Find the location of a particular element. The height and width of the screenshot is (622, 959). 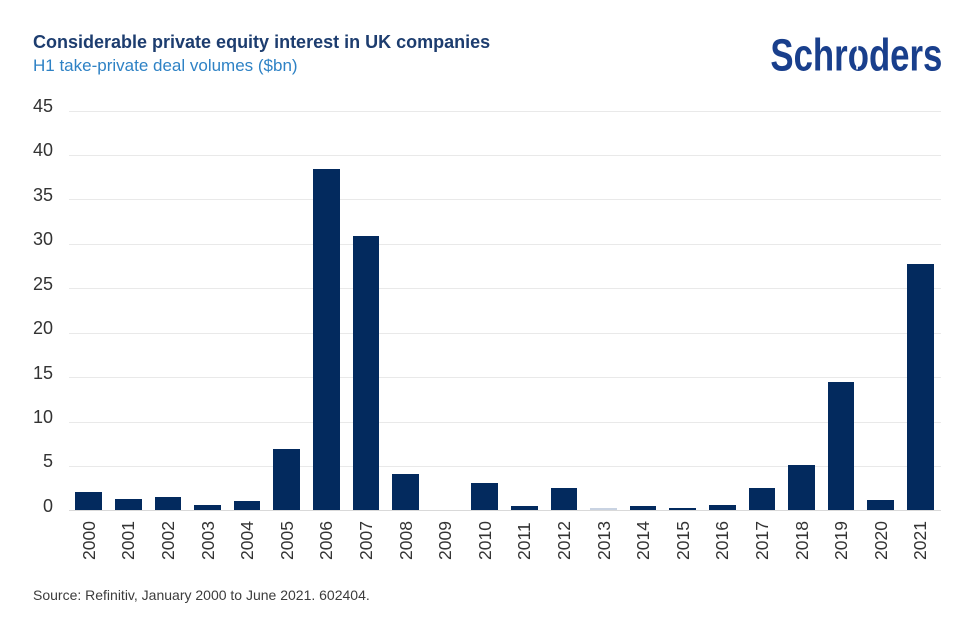

svg-text: Schroders is located at coordinates (856, 54).